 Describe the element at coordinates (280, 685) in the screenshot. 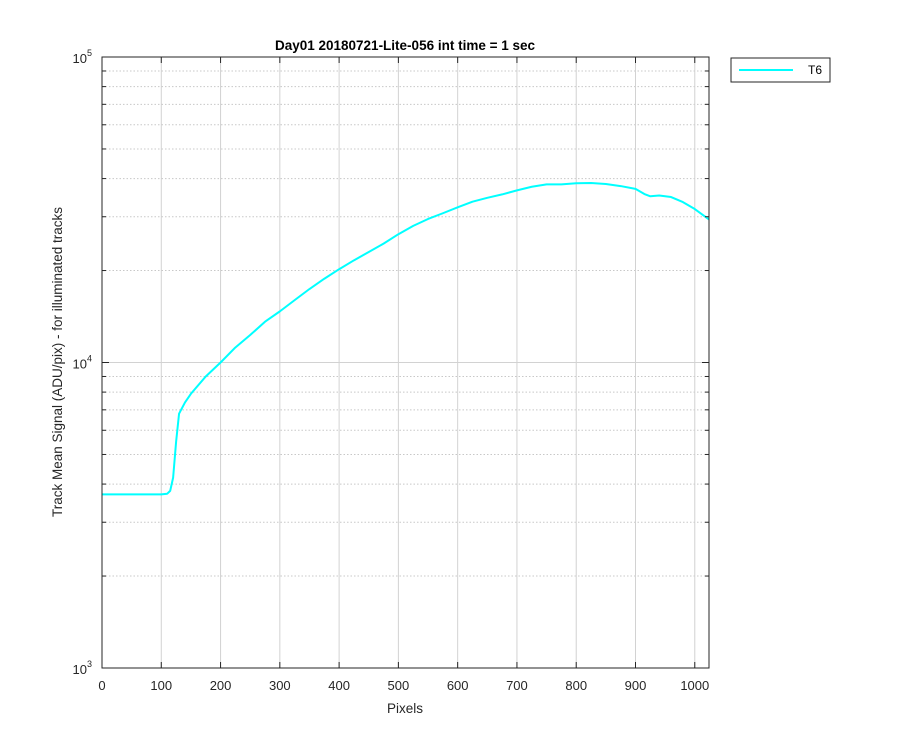

I see `x-tick-label: 300` at that location.